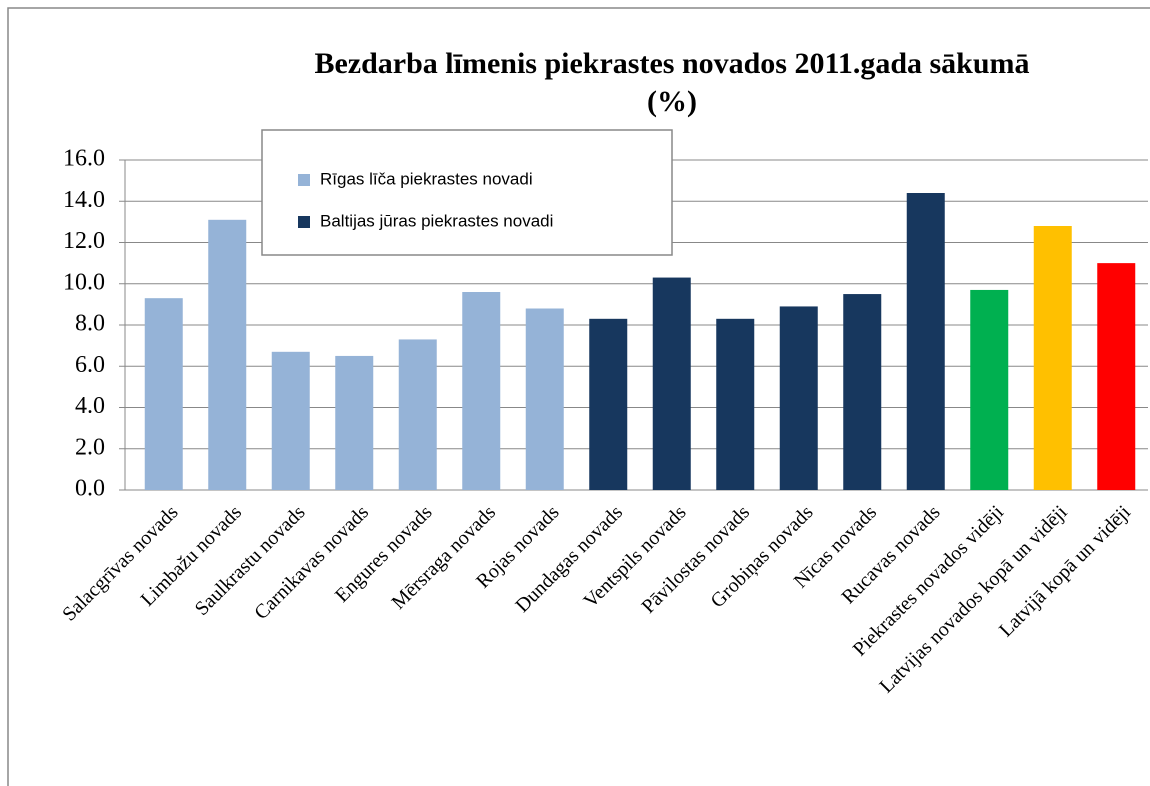  Describe the element at coordinates (90, 365) in the screenshot. I see `y-tick-label: 6.0` at that location.